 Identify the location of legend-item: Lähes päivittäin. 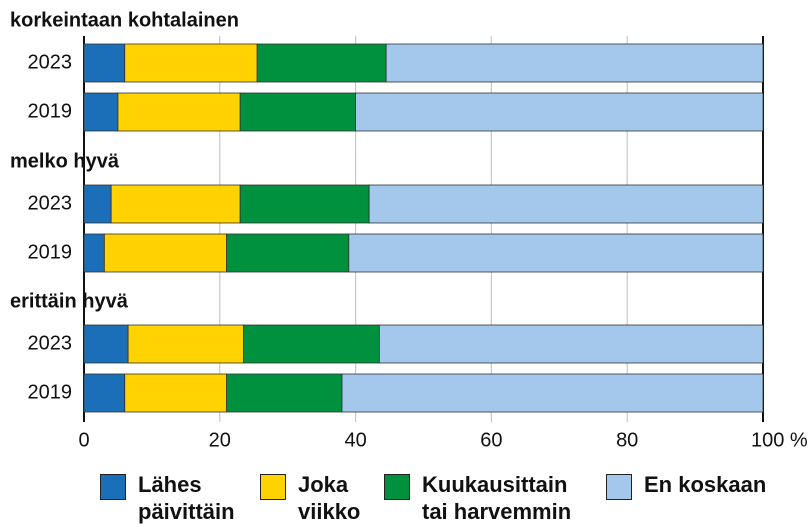
(174, 499).